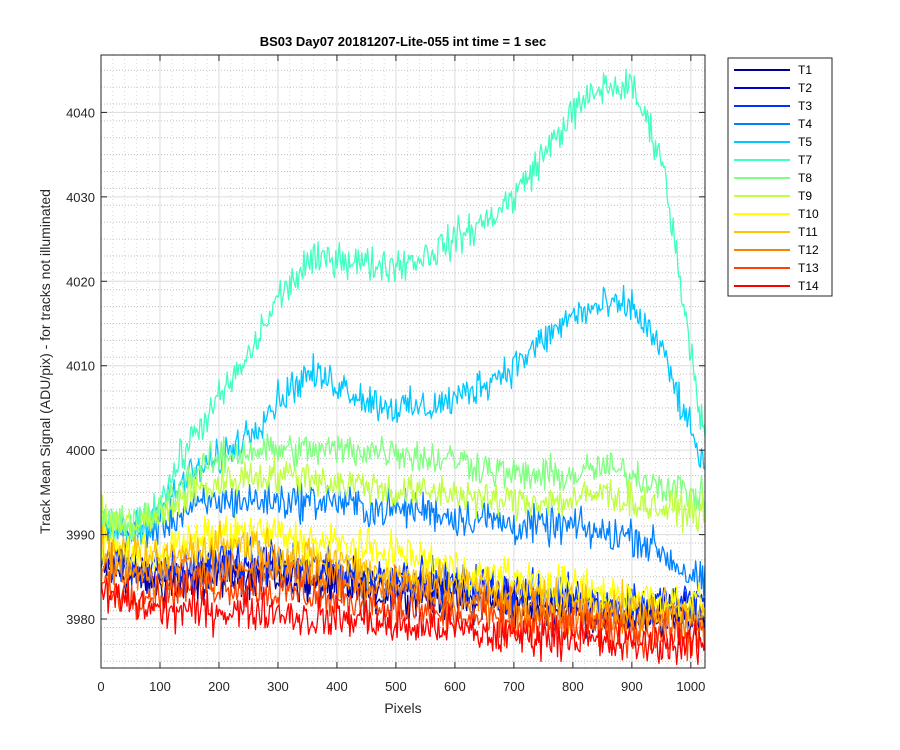 The height and width of the screenshot is (750, 900). Describe the element at coordinates (455, 686) in the screenshot. I see `x-tick-label: 600` at that location.